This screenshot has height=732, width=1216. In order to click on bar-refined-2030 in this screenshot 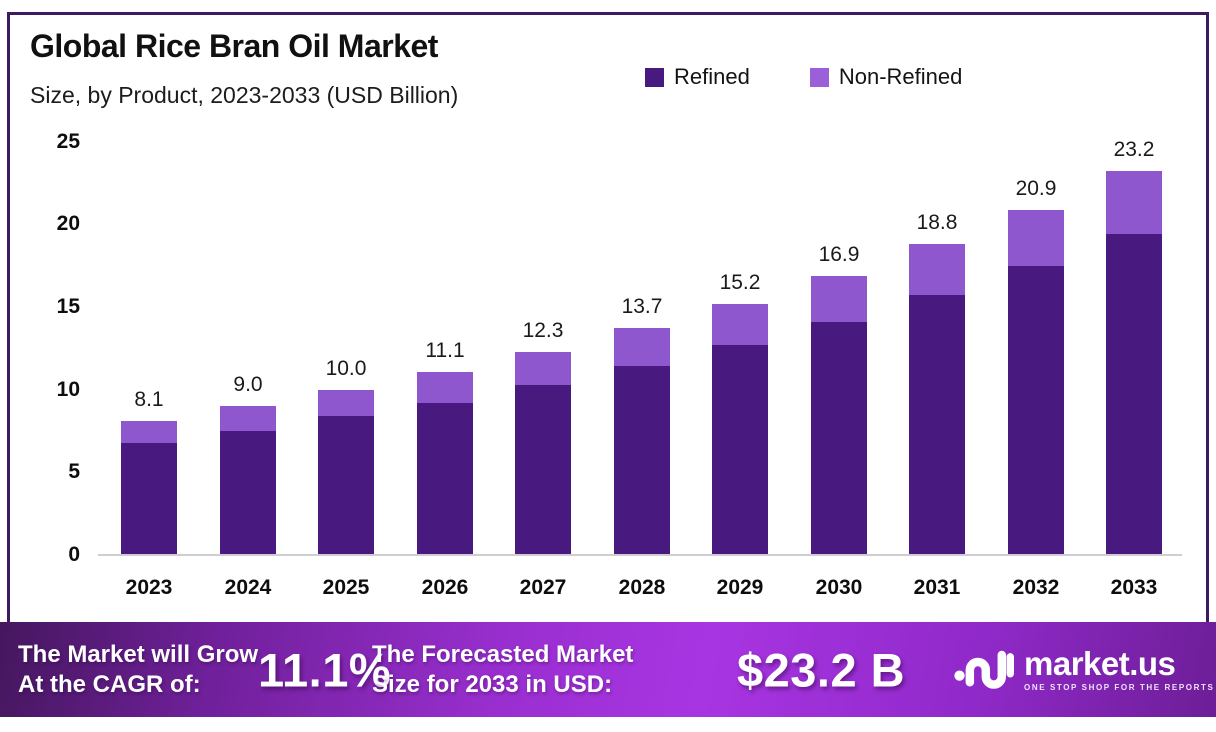, I will do `click(839, 438)`.